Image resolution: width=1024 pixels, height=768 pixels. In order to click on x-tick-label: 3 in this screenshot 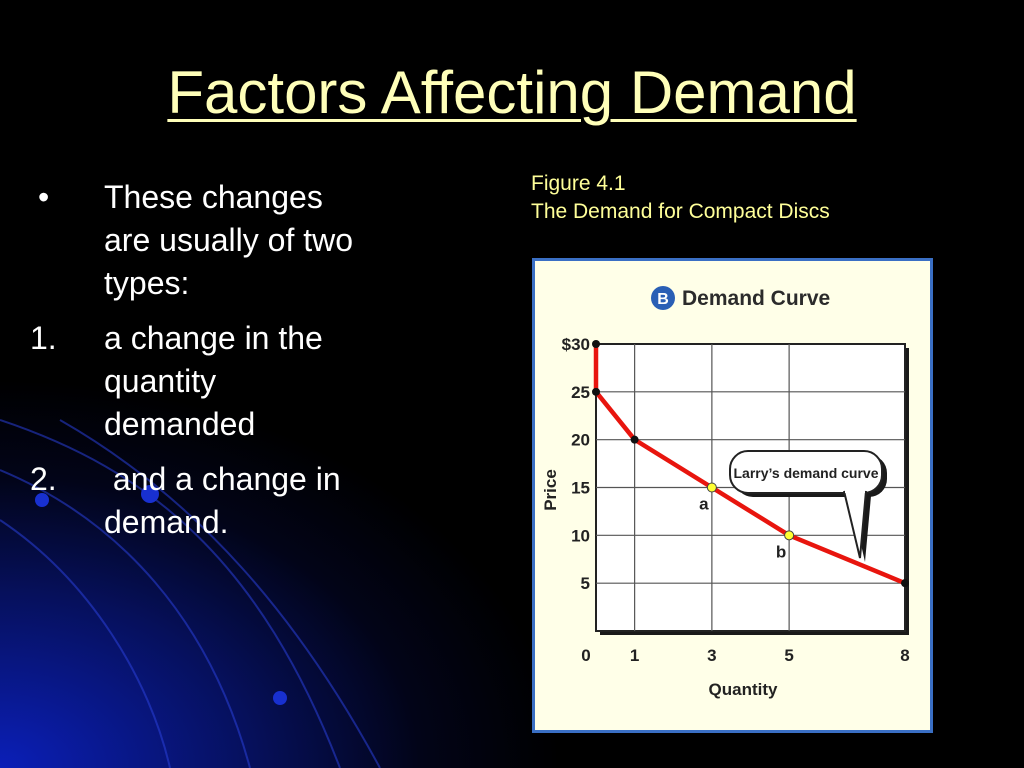, I will do `click(711, 655)`.